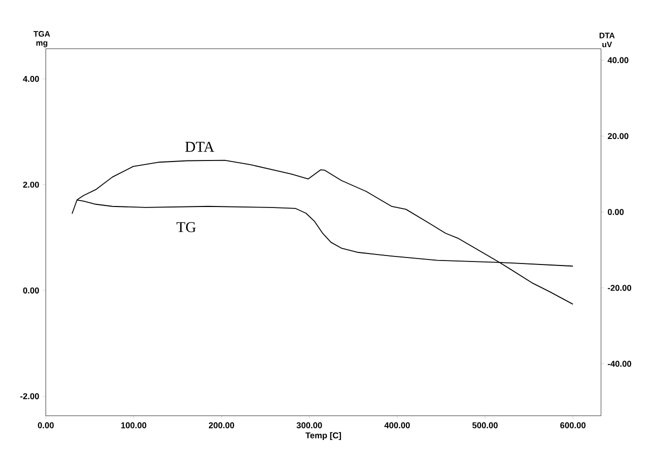 The width and height of the screenshot is (650, 454). What do you see at coordinates (199, 147) in the screenshot?
I see `annotation: DTA` at bounding box center [199, 147].